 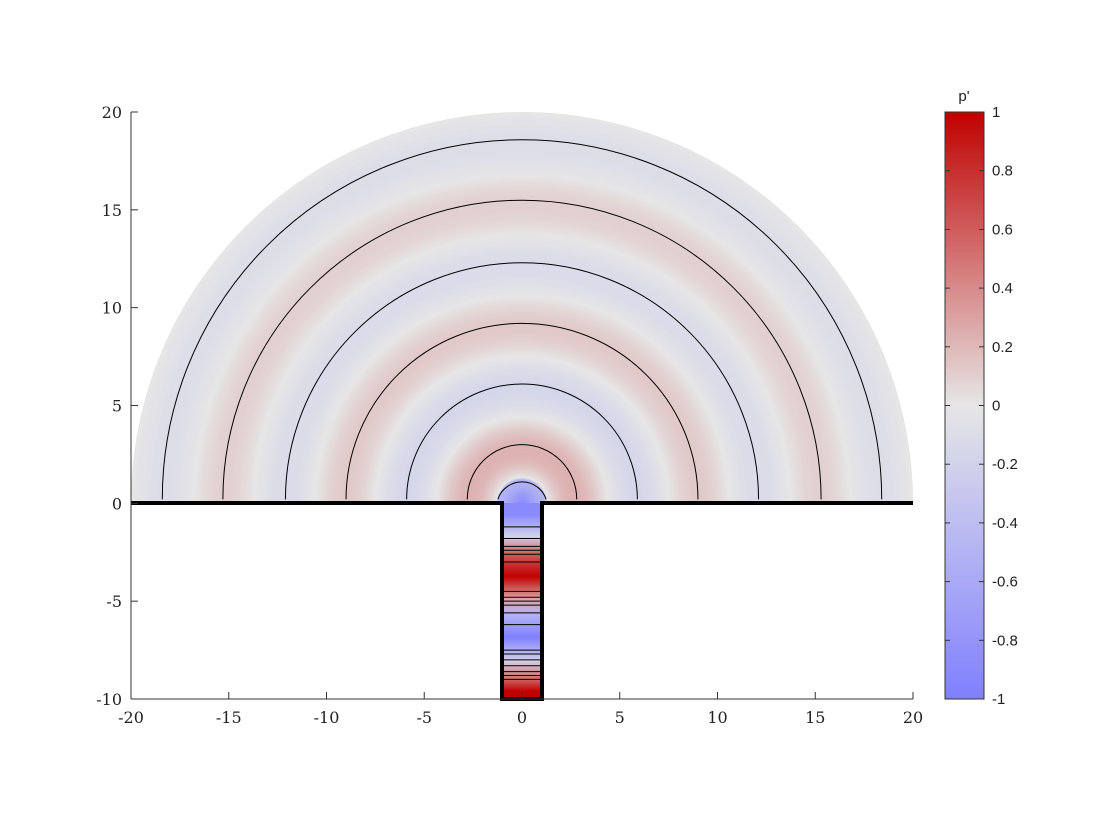 What do you see at coordinates (815, 717) in the screenshot?
I see `x-tick-label: 15` at bounding box center [815, 717].